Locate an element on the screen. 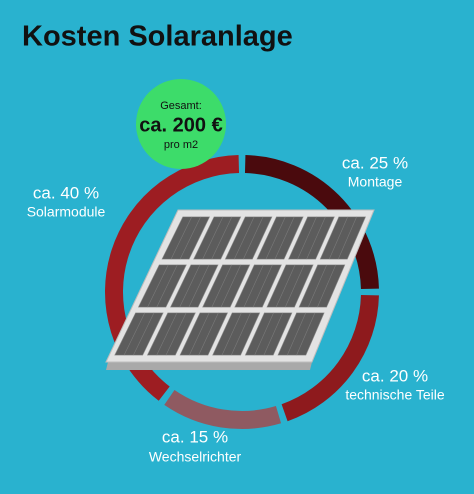 Image resolution: width=474 pixels, height=494 pixels. total-badge is located at coordinates (181, 124).